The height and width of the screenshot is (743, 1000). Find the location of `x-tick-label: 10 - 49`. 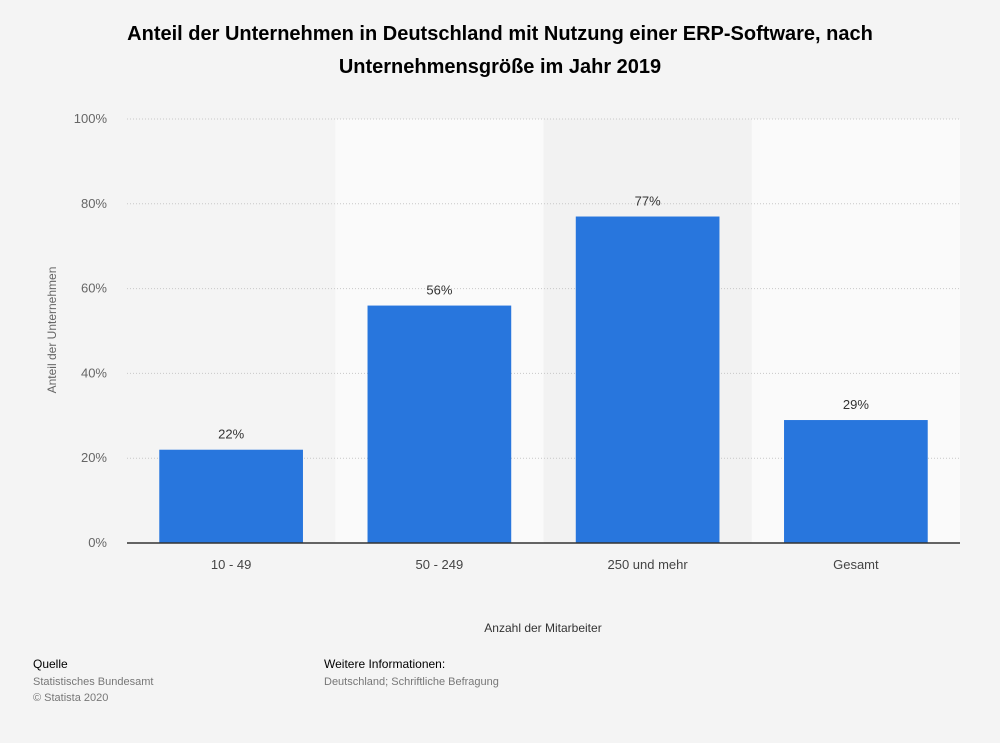

x-tick-label: 10 - 49 is located at coordinates (231, 564).